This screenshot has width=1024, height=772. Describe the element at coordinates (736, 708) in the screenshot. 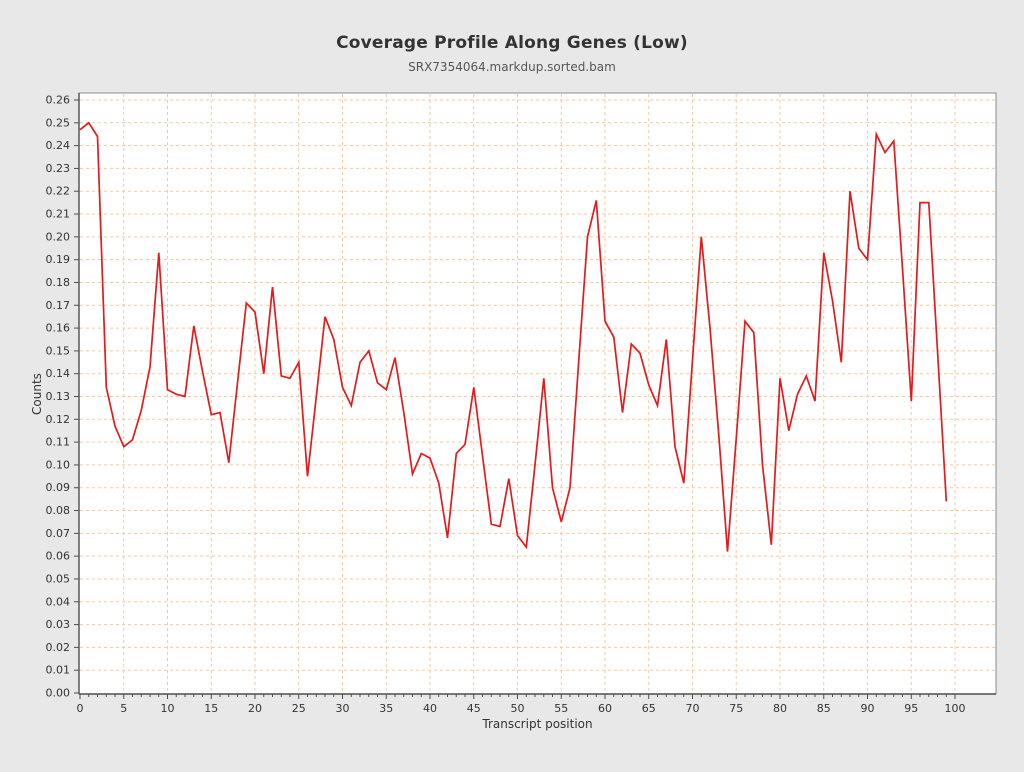

I see `svg-text: 75` at that location.